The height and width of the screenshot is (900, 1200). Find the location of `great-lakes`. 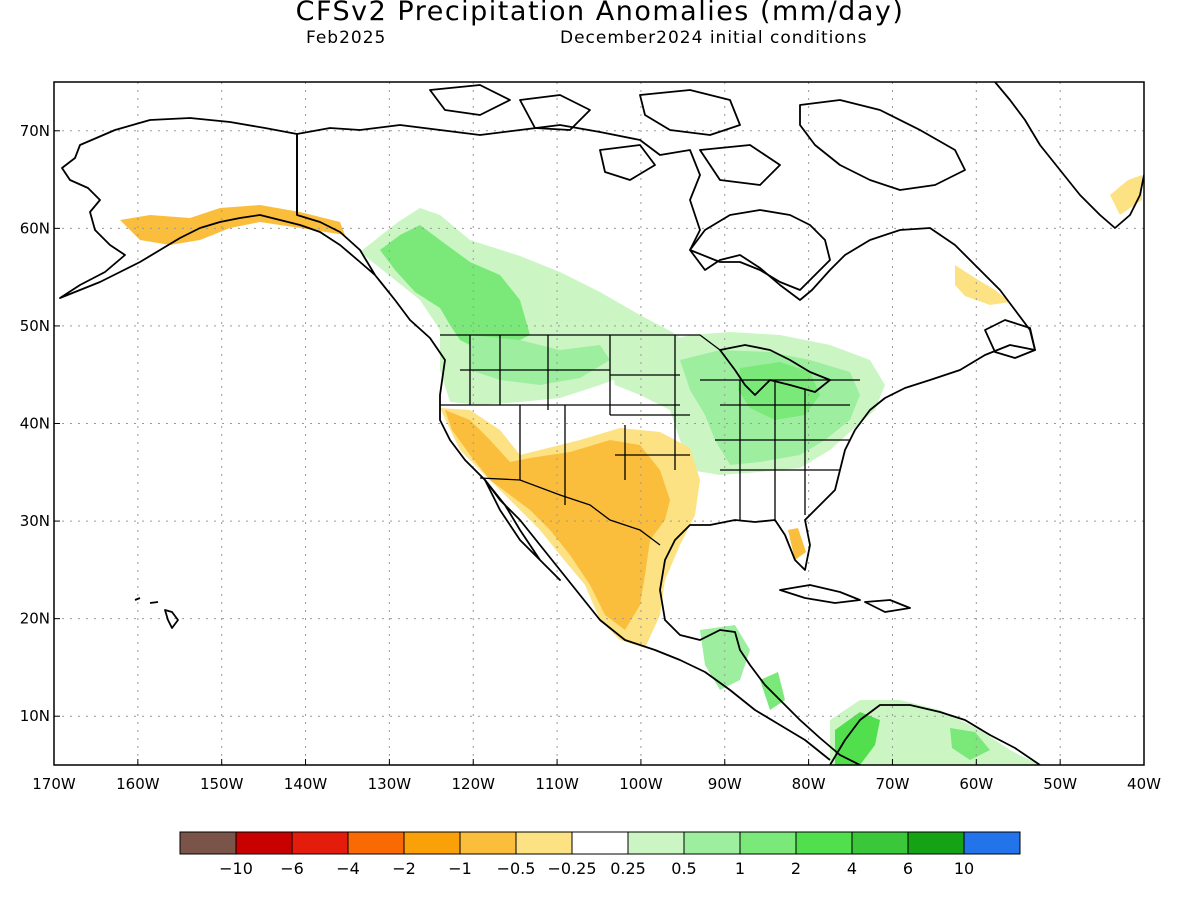

great-lakes is located at coordinates (775, 370).